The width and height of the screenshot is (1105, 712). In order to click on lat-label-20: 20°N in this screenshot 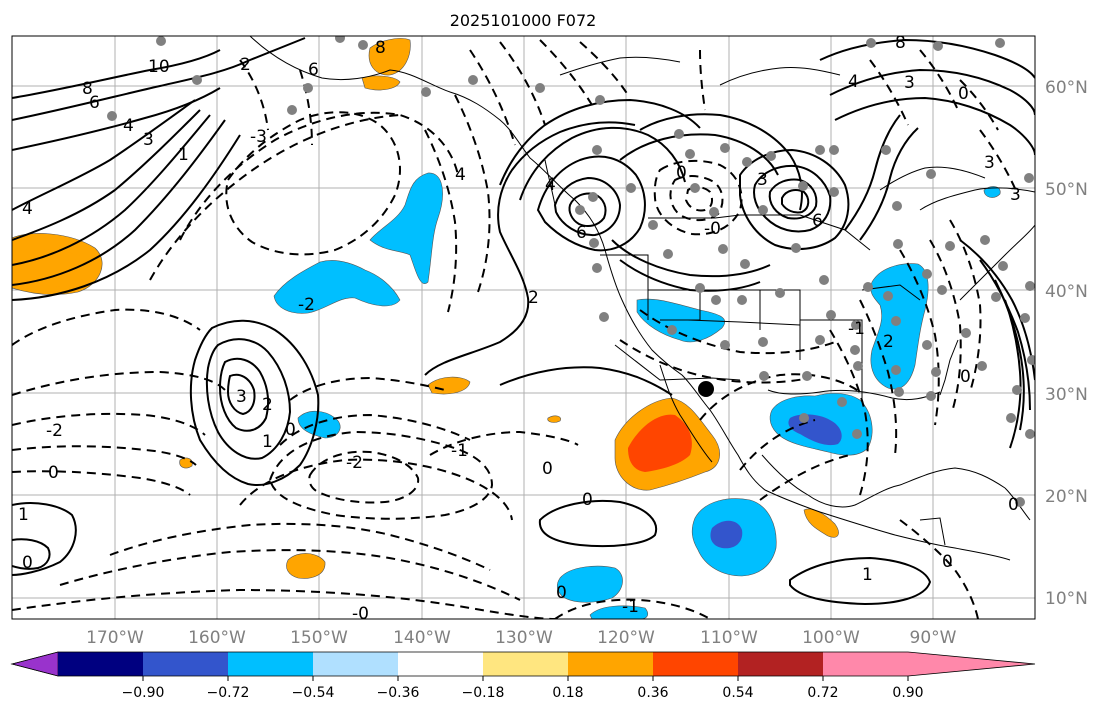, I will do `click(1066, 497)`.